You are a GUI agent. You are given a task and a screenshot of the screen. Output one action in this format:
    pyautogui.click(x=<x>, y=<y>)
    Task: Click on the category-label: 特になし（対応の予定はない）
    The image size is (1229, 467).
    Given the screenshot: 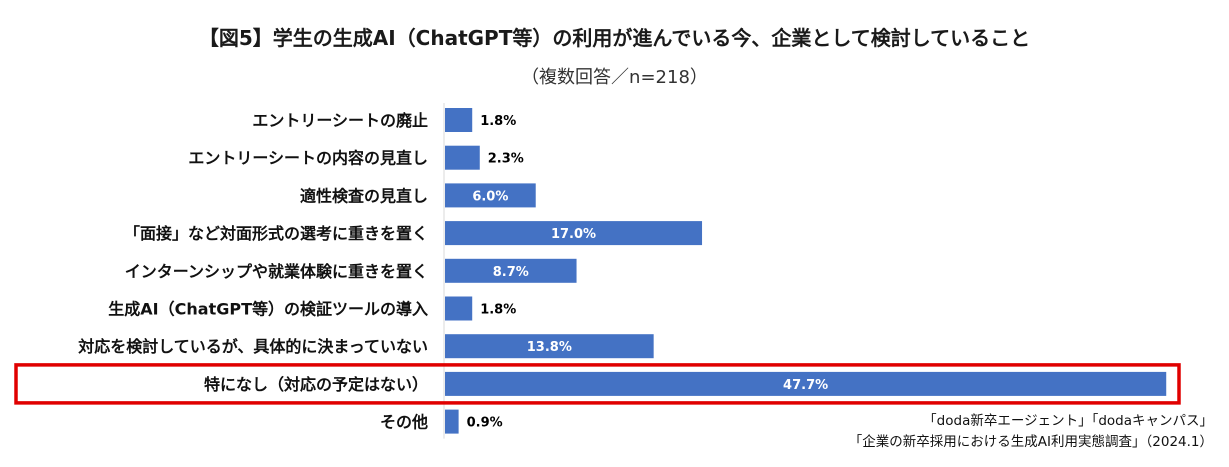 What is the action you would take?
    pyautogui.click(x=316, y=384)
    